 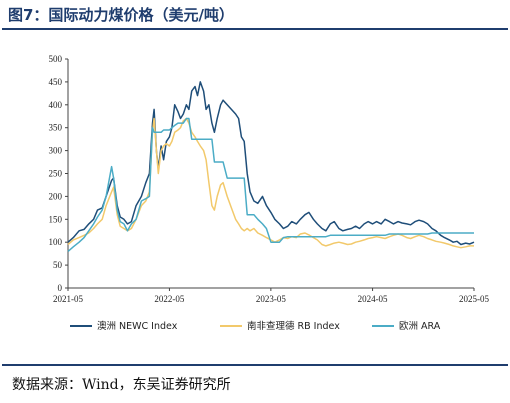 What do you see at coordinates (60, 288) in the screenshot?
I see `y-tick-label: 0` at bounding box center [60, 288].